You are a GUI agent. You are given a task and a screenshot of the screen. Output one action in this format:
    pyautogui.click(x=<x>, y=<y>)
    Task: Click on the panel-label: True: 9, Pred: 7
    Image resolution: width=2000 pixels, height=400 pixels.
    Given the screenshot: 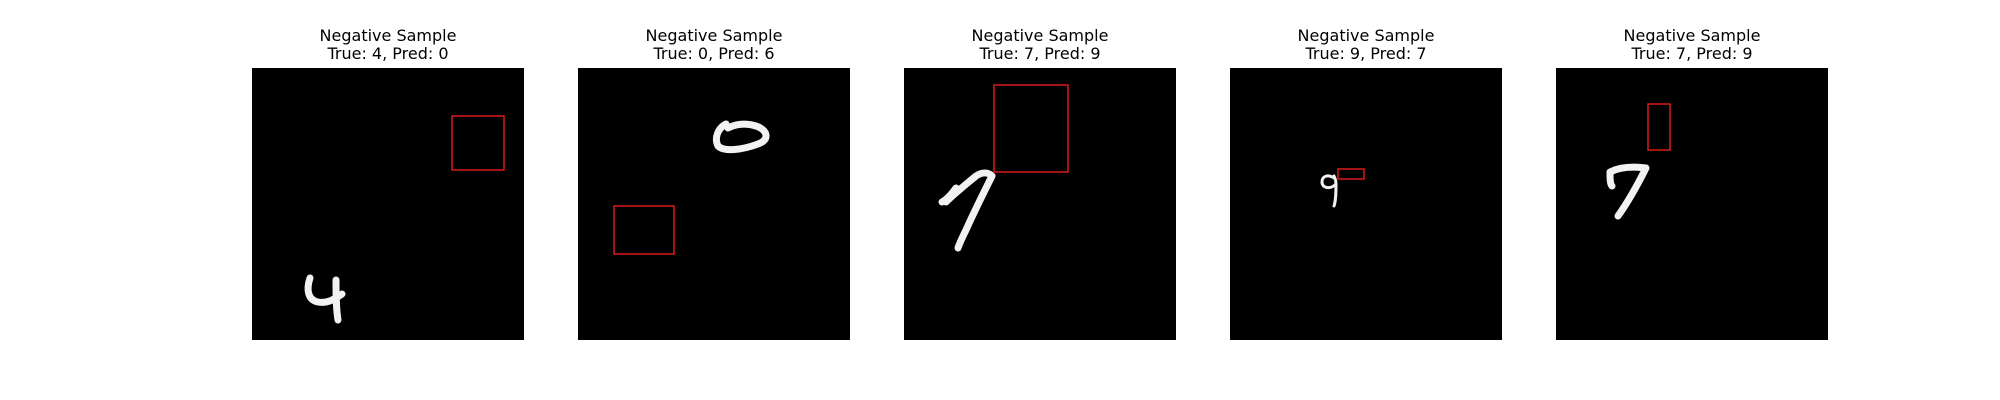 What is the action you would take?
    pyautogui.click(x=1366, y=53)
    